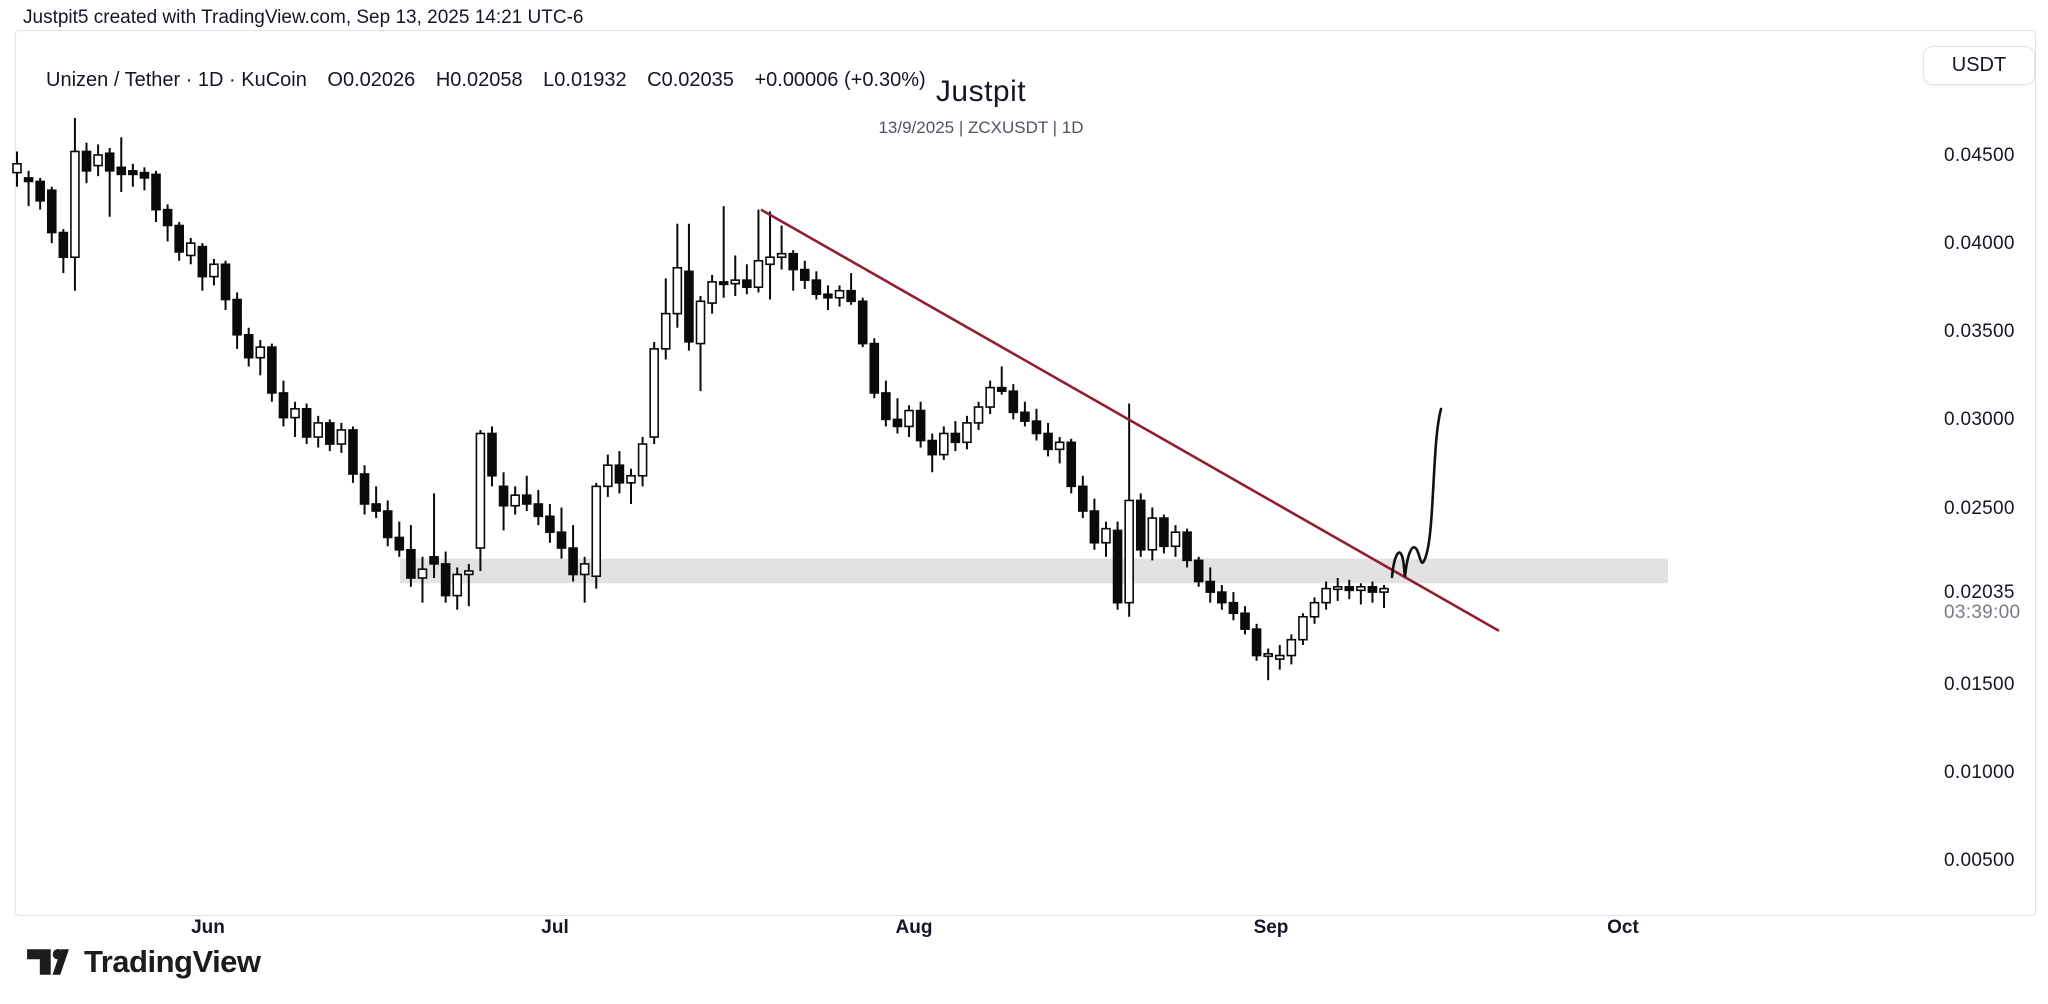 This screenshot has width=2048, height=1004. What do you see at coordinates (176, 80) in the screenshot?
I see `symbol-title: Unizen / Tether · 1D · KuCoin` at bounding box center [176, 80].